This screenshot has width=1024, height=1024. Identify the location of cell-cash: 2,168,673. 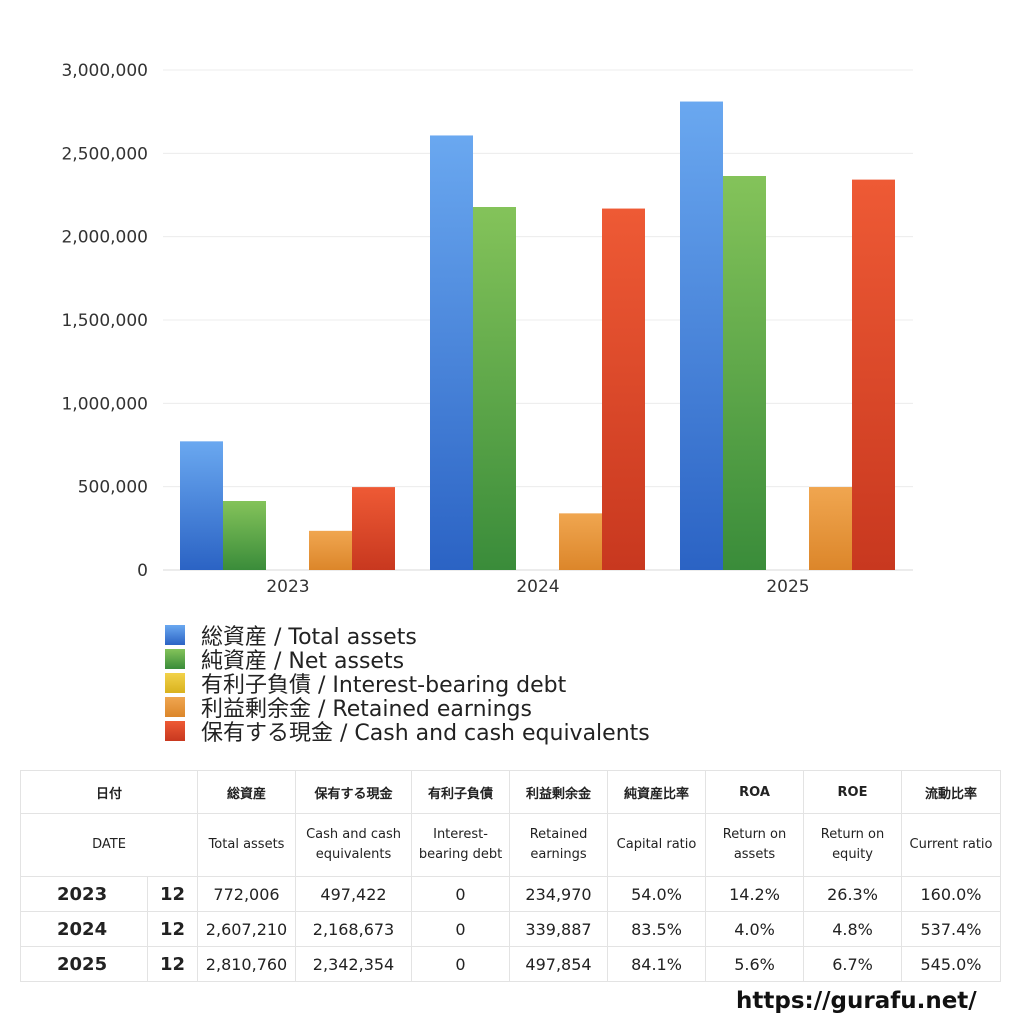
(354, 929).